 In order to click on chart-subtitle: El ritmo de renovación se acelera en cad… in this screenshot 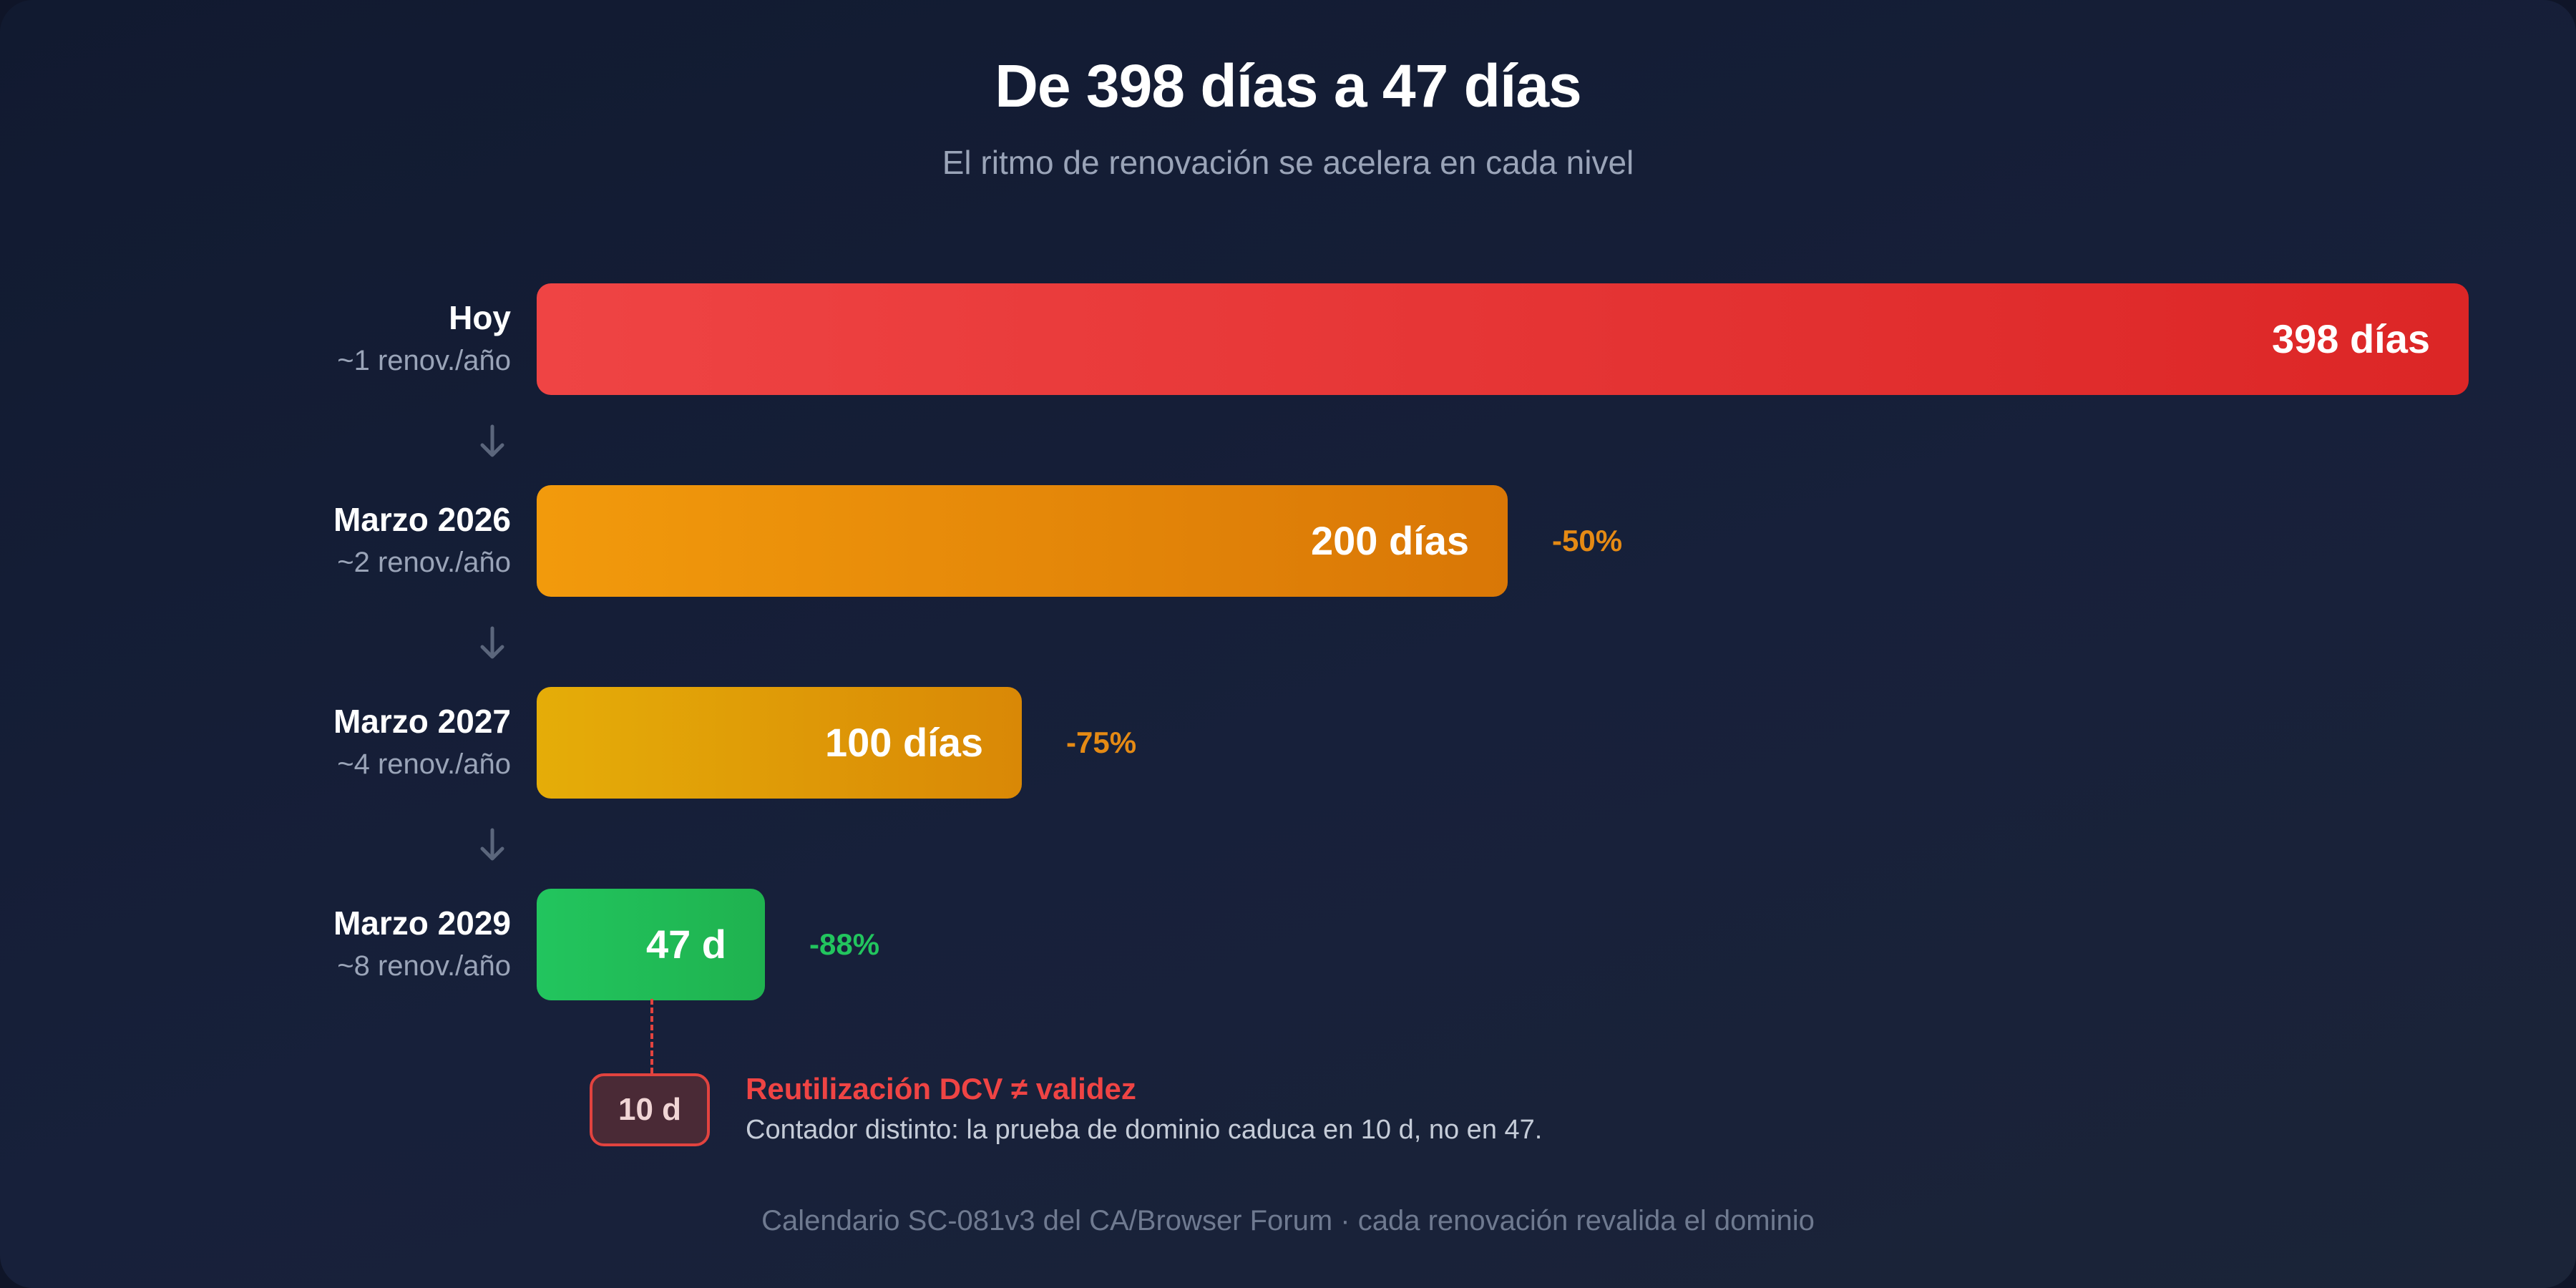, I will do `click(1288, 162)`.